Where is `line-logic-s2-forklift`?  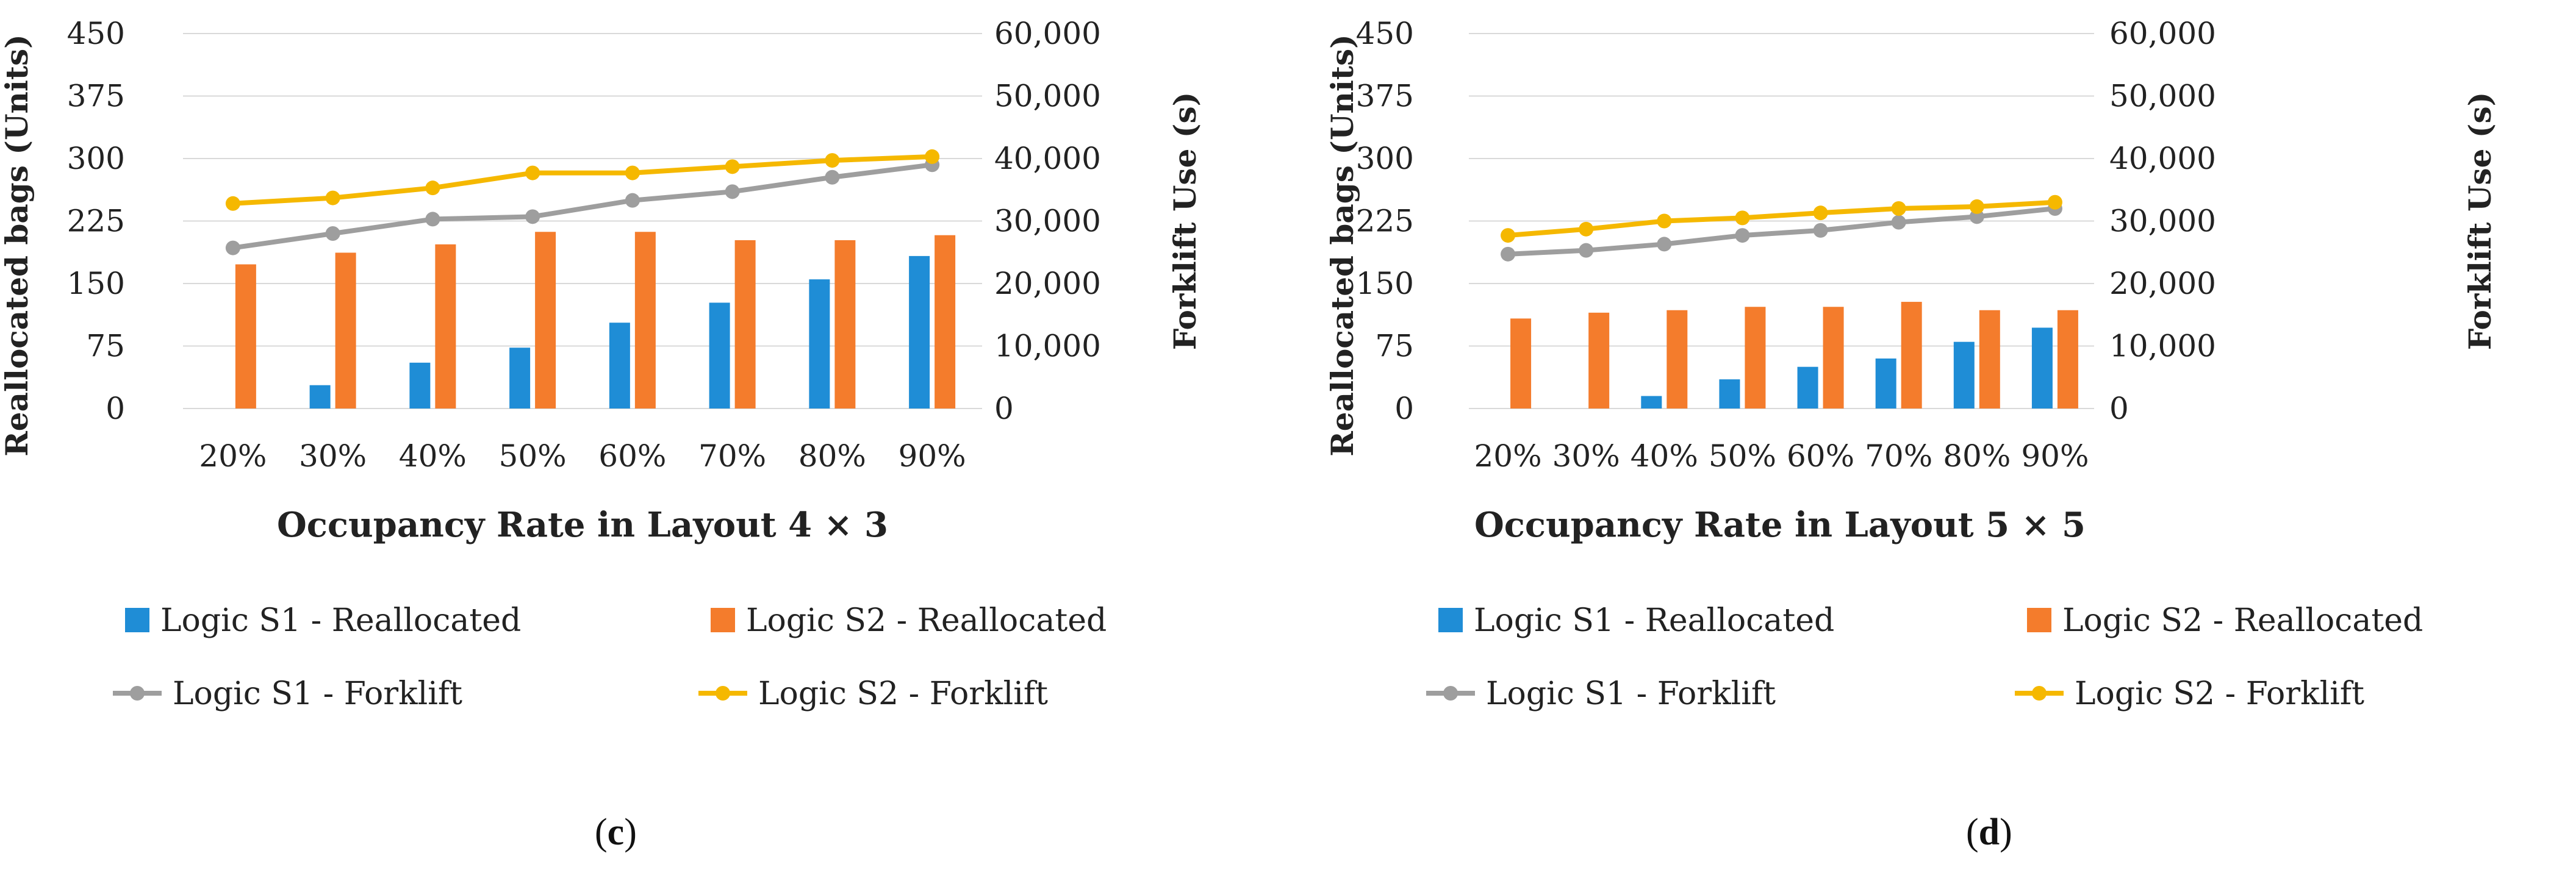
line-logic-s2-forklift is located at coordinates (583, 180).